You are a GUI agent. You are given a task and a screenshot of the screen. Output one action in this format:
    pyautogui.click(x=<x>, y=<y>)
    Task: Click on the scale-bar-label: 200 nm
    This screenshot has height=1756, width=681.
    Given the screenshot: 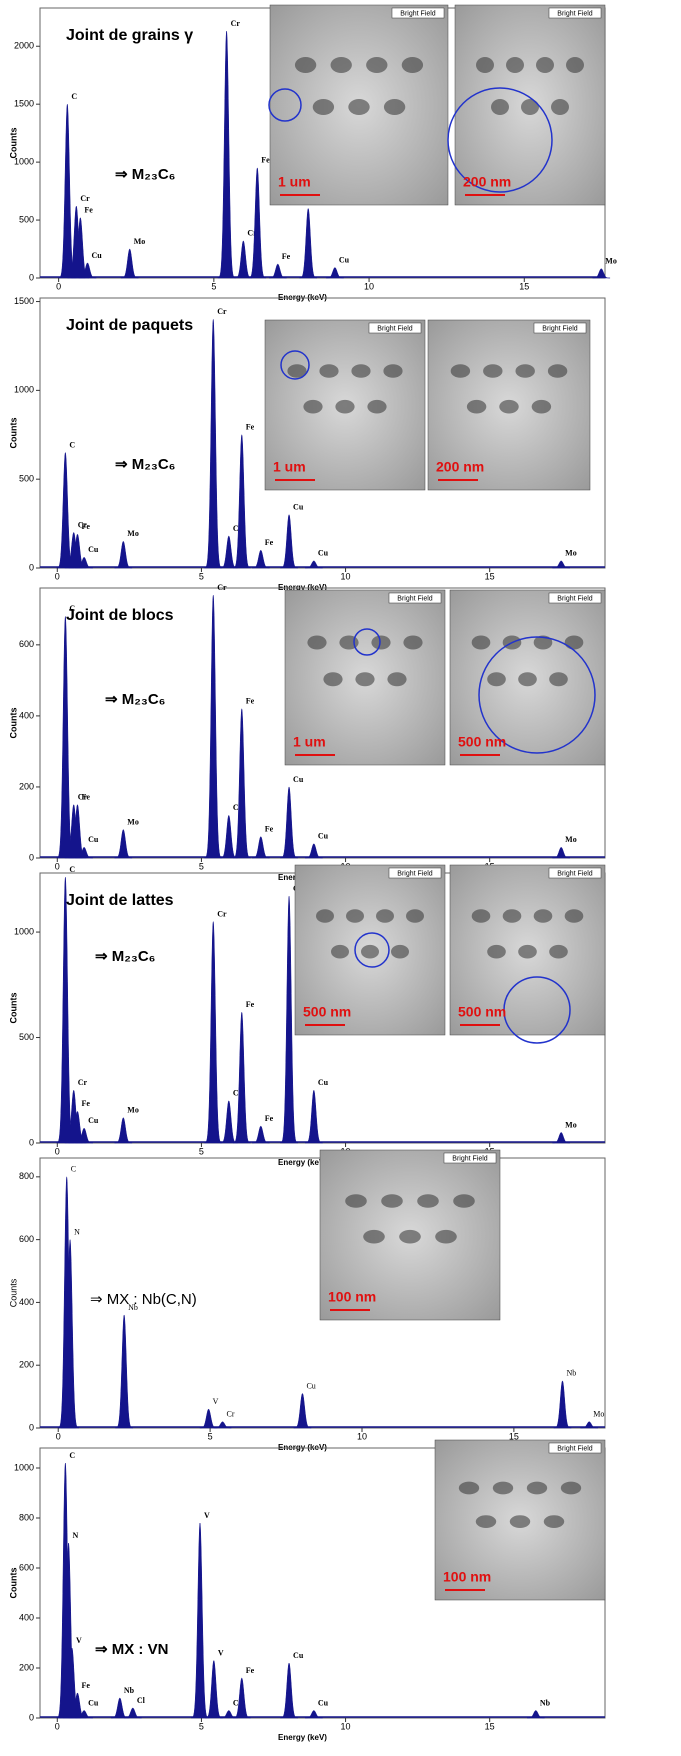 What is the action you would take?
    pyautogui.click(x=460, y=467)
    